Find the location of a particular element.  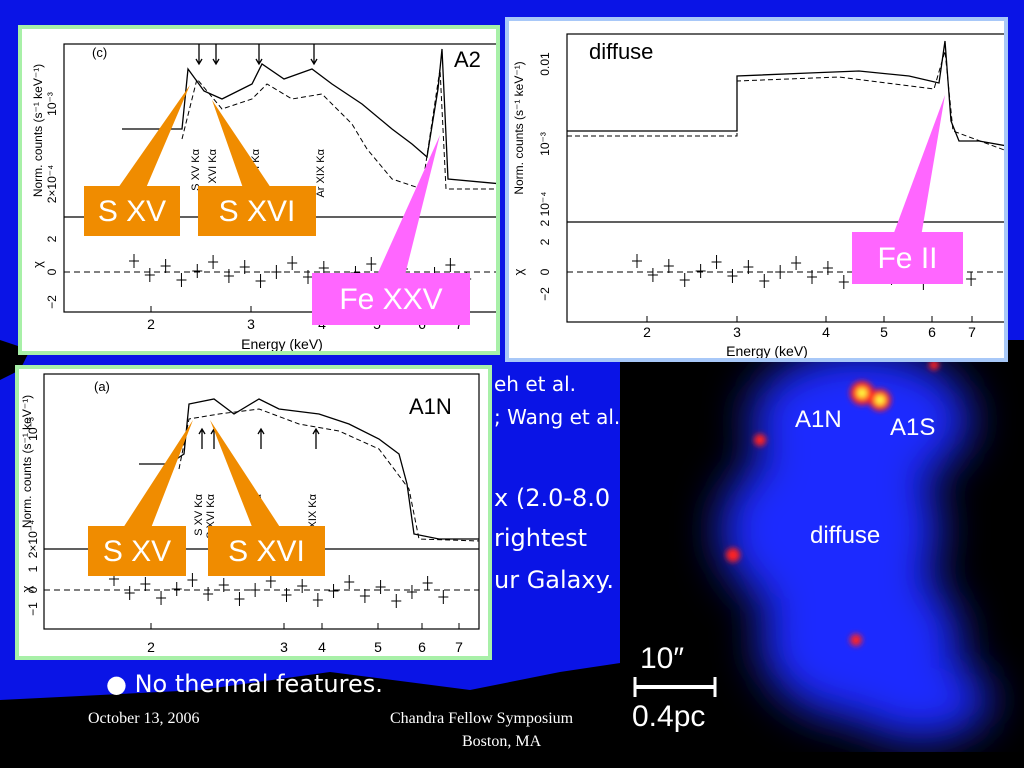

panel-name: A2 is located at coordinates (467, 59).